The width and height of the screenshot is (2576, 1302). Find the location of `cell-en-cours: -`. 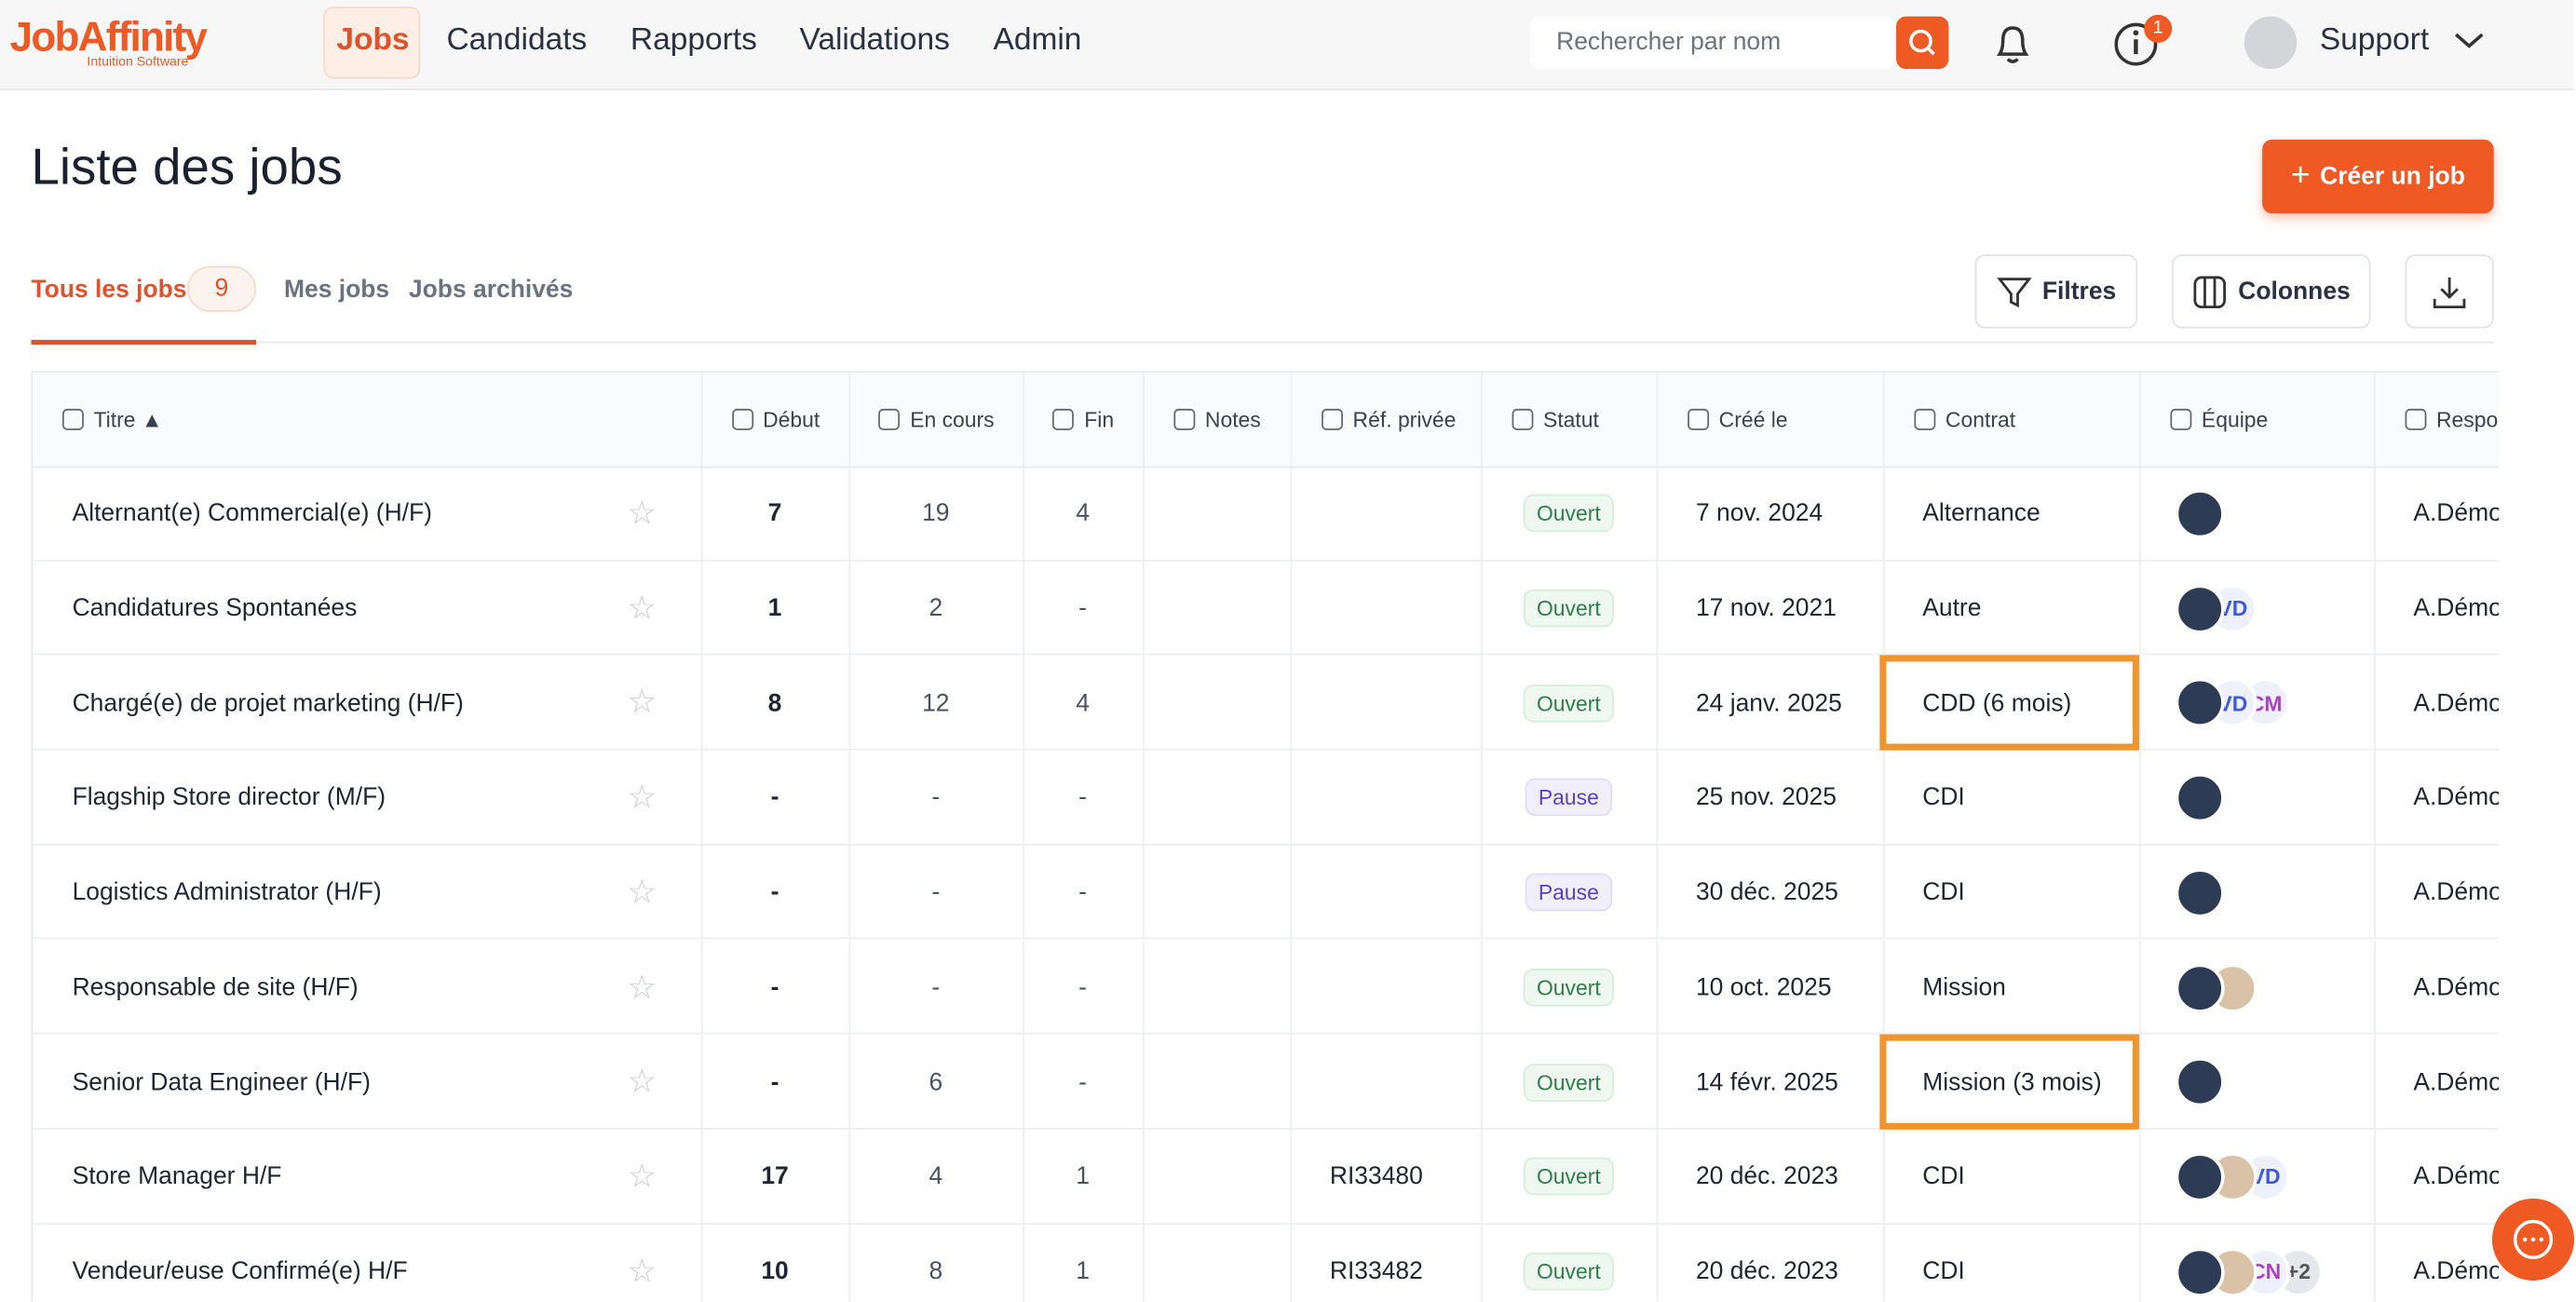

cell-en-cours: - is located at coordinates (935, 798).